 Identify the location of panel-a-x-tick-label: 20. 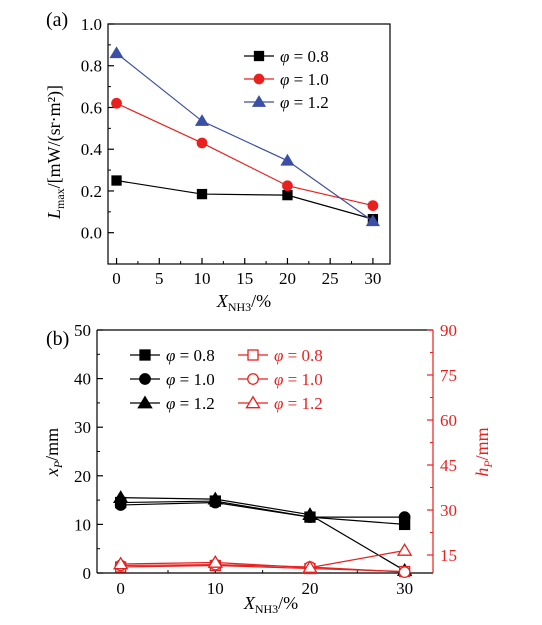
(287, 278).